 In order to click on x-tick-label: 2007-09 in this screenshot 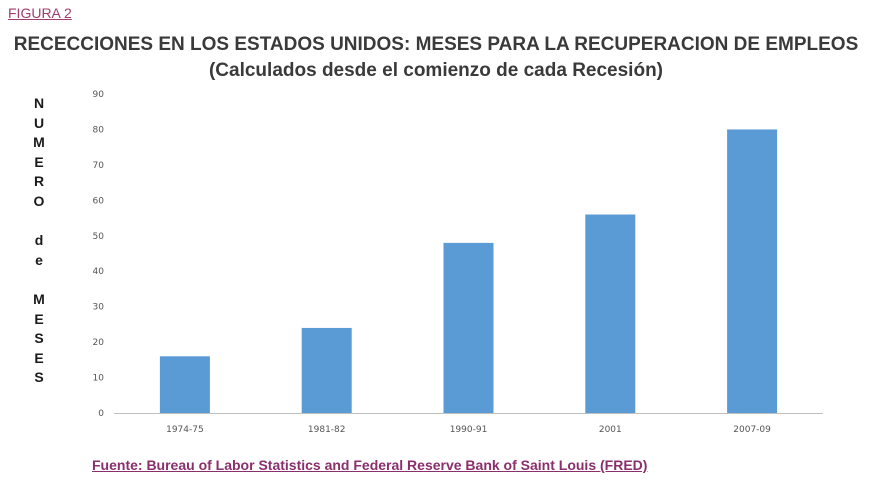, I will do `click(752, 430)`.